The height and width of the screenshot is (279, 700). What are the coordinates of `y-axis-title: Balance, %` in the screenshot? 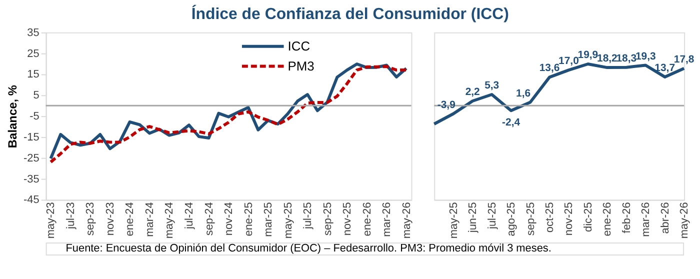 It's located at (13, 116).